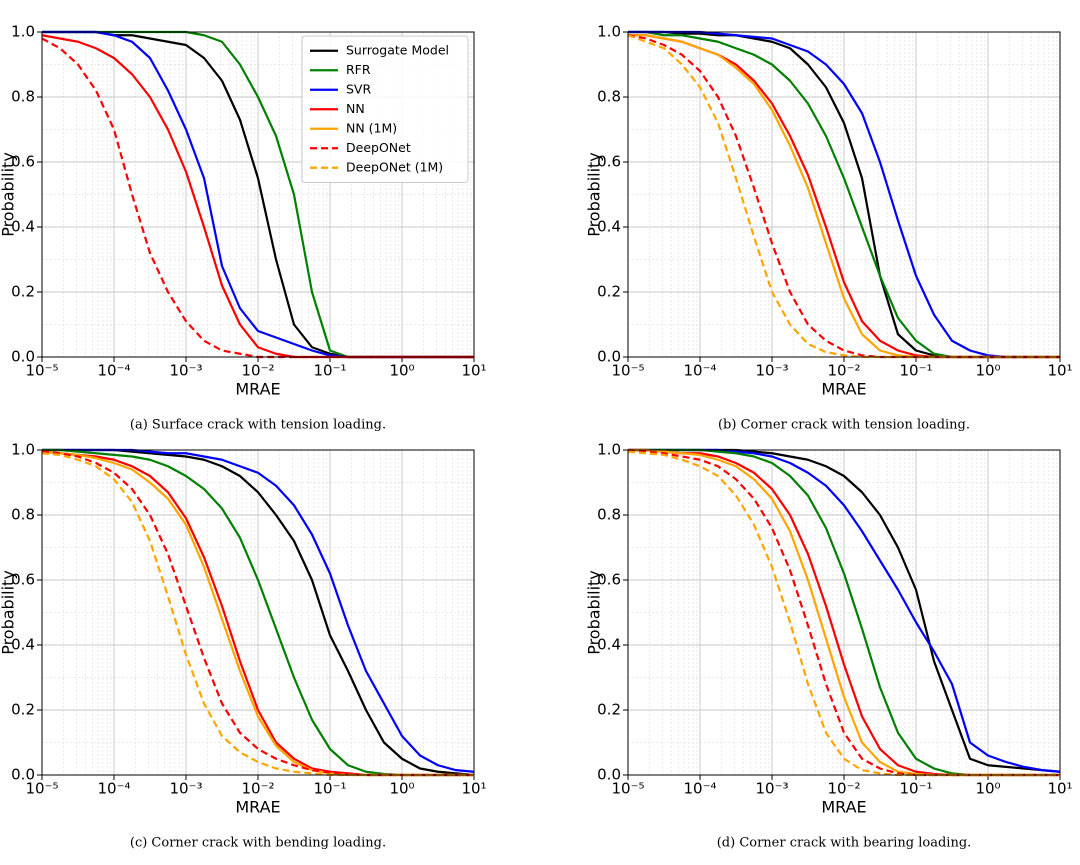  What do you see at coordinates (844, 425) in the screenshot?
I see `caption: (b) Corner crack with tension loading.` at bounding box center [844, 425].